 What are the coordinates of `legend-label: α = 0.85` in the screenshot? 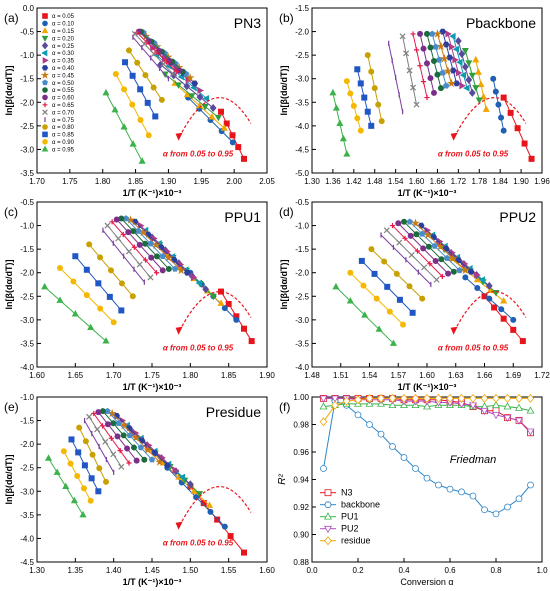 It's located at (63, 136).